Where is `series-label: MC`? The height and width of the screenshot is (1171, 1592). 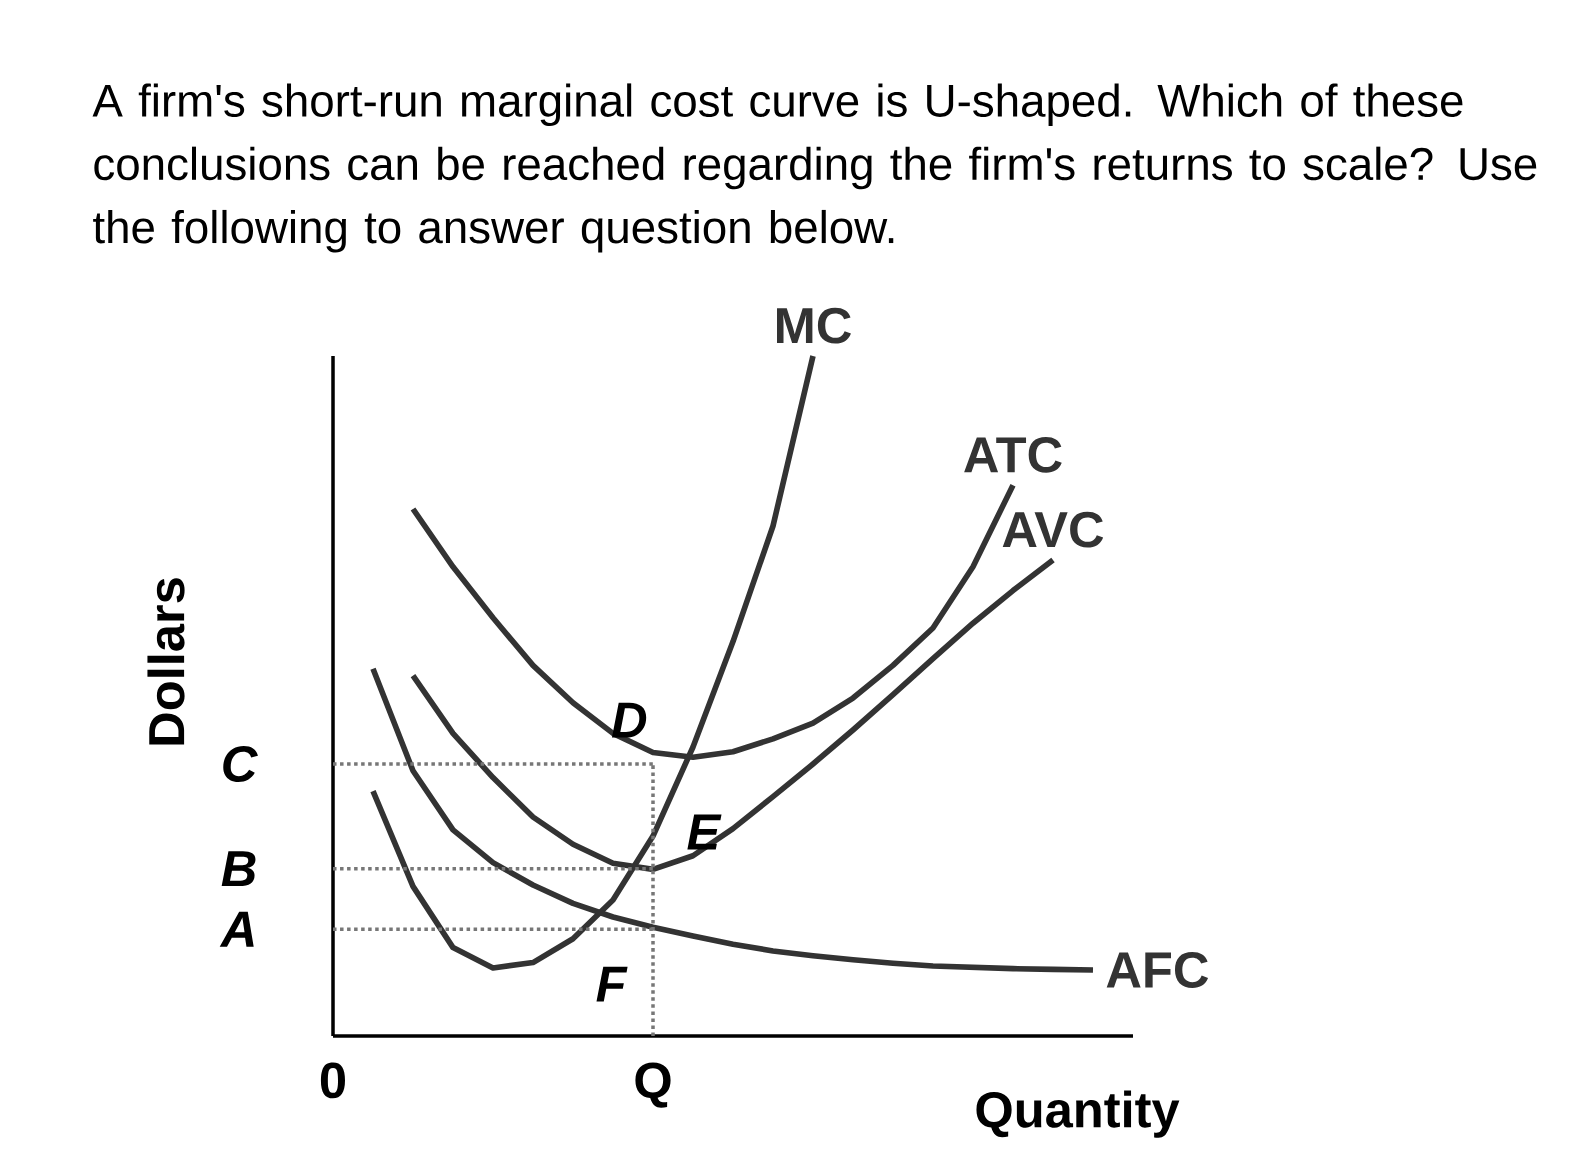 series-label: MC is located at coordinates (814, 325).